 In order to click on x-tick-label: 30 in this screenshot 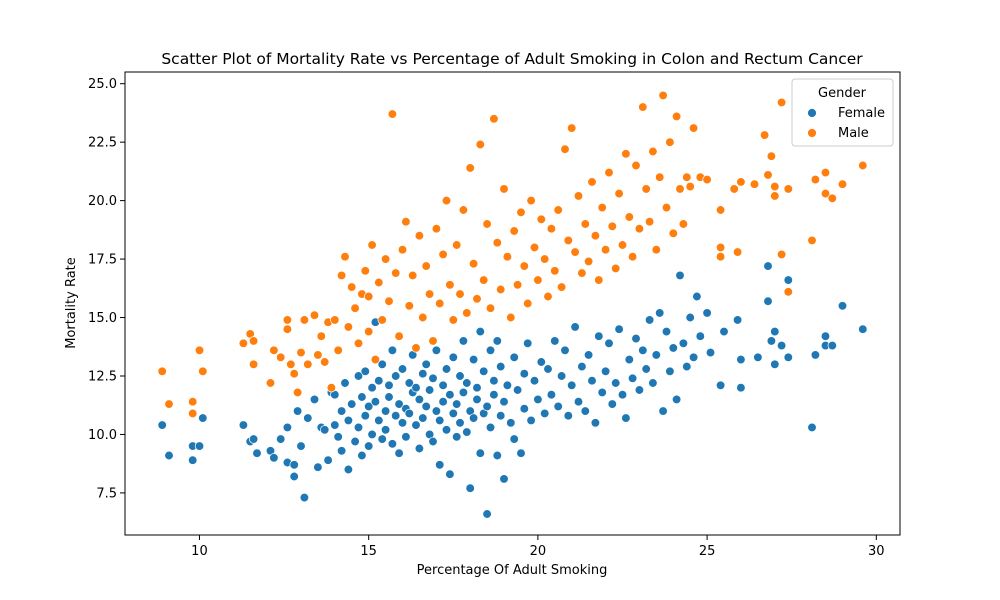, I will do `click(876, 551)`.